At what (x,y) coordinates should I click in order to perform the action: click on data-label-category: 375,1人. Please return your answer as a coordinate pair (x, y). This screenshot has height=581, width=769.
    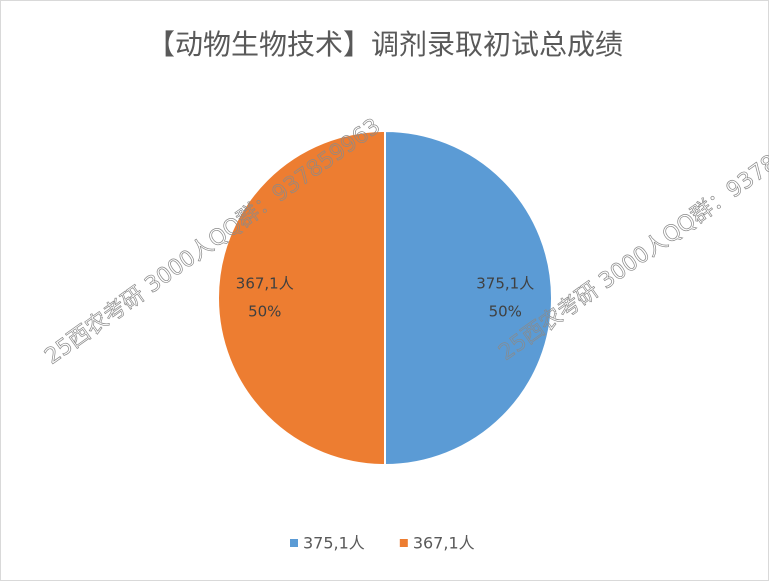
    Looking at the image, I should click on (505, 284).